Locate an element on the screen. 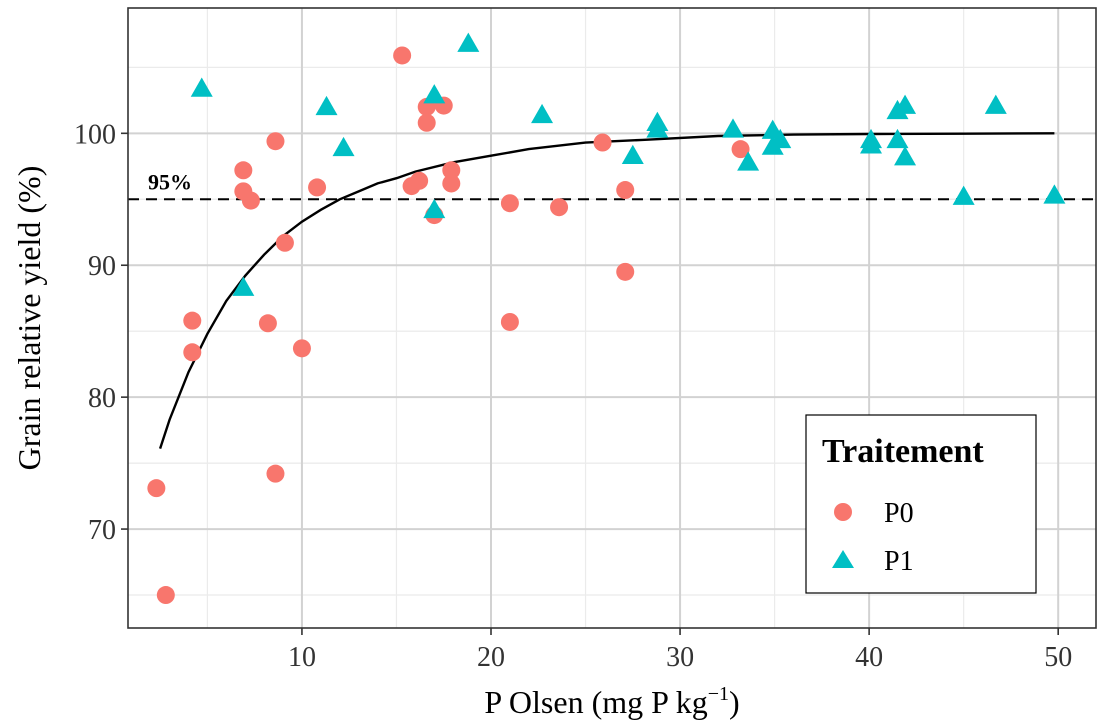 This screenshot has height=727, width=1110. x-tick-label: 20 is located at coordinates (491, 657).